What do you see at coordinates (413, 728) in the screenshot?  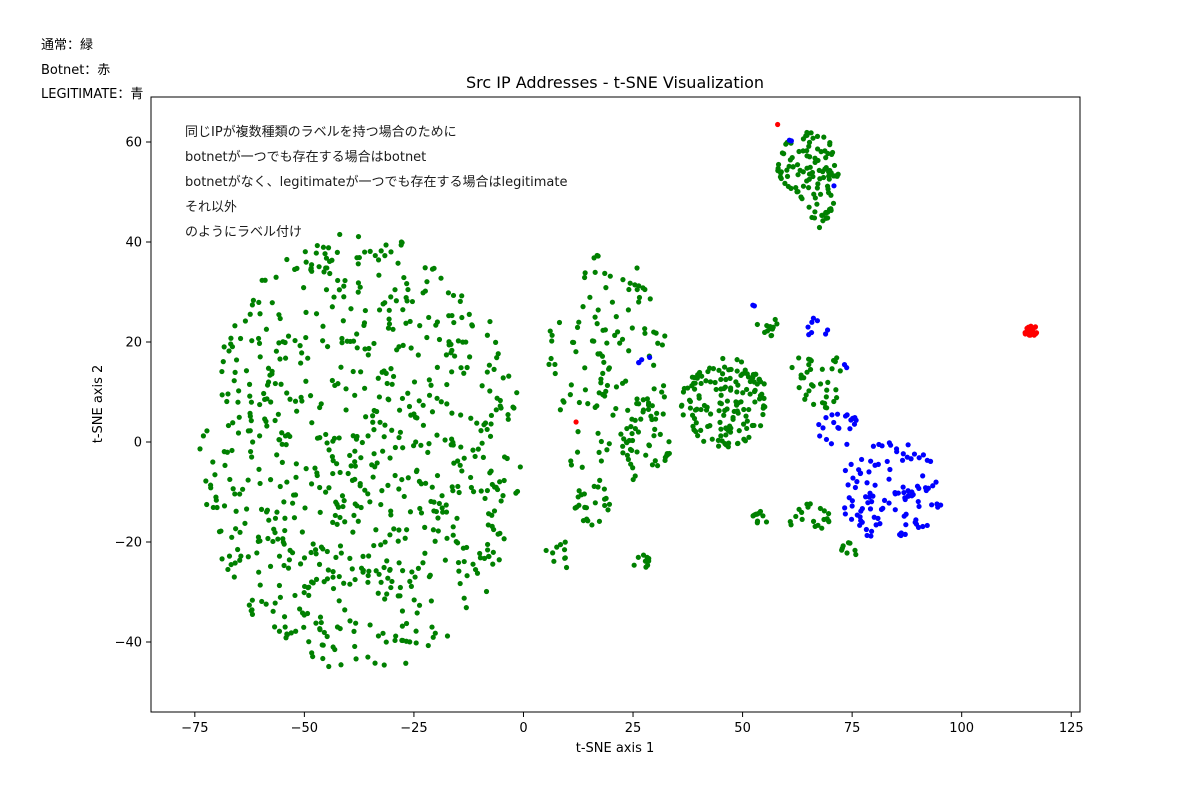 I see `x-tick-label: −25` at bounding box center [413, 728].